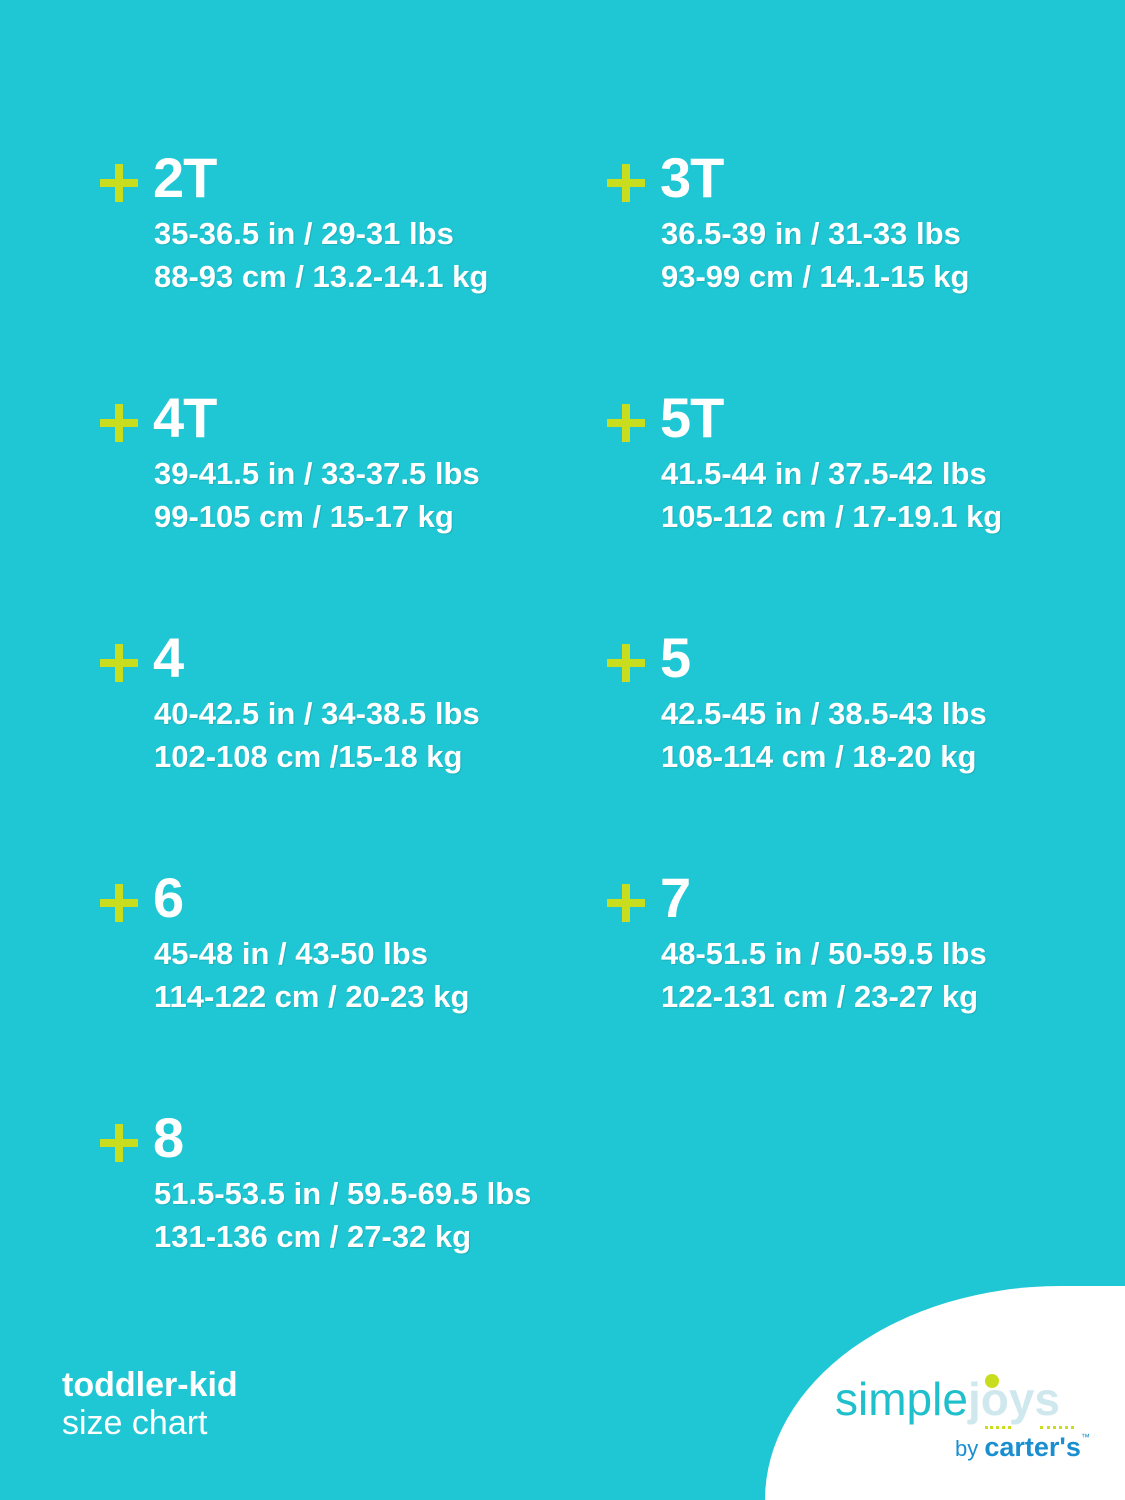 Image resolution: width=1125 pixels, height=1500 pixels. What do you see at coordinates (185, 177) in the screenshot?
I see `size-label: 2T` at bounding box center [185, 177].